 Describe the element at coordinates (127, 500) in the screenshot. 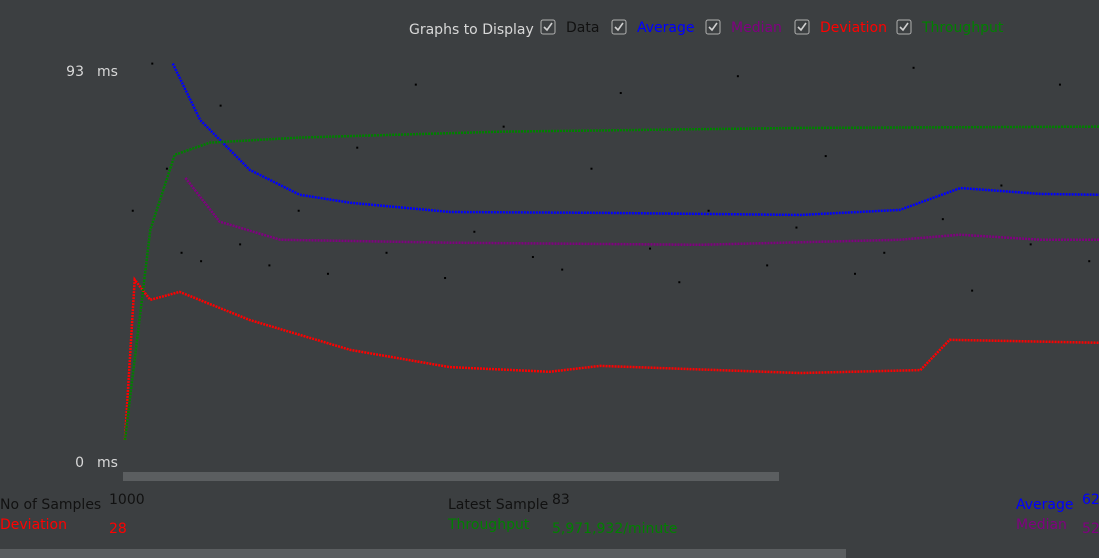

I see `stat-value: 1000` at that location.